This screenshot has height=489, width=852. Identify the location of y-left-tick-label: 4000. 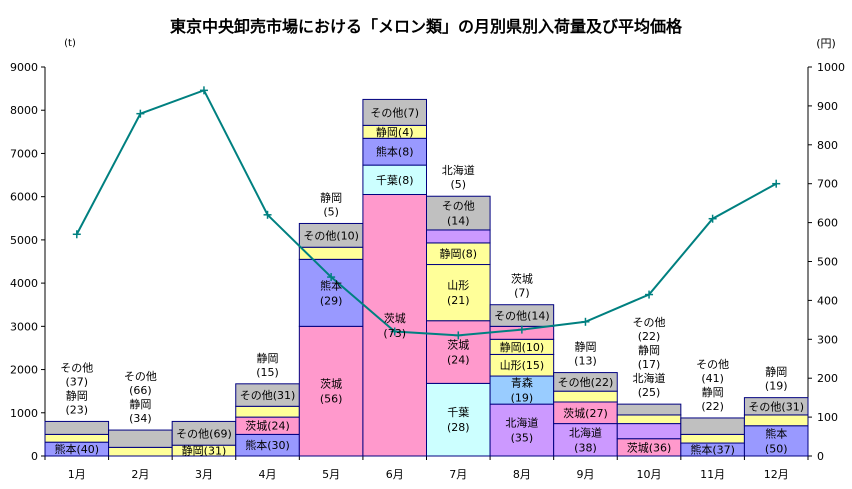
(24, 283).